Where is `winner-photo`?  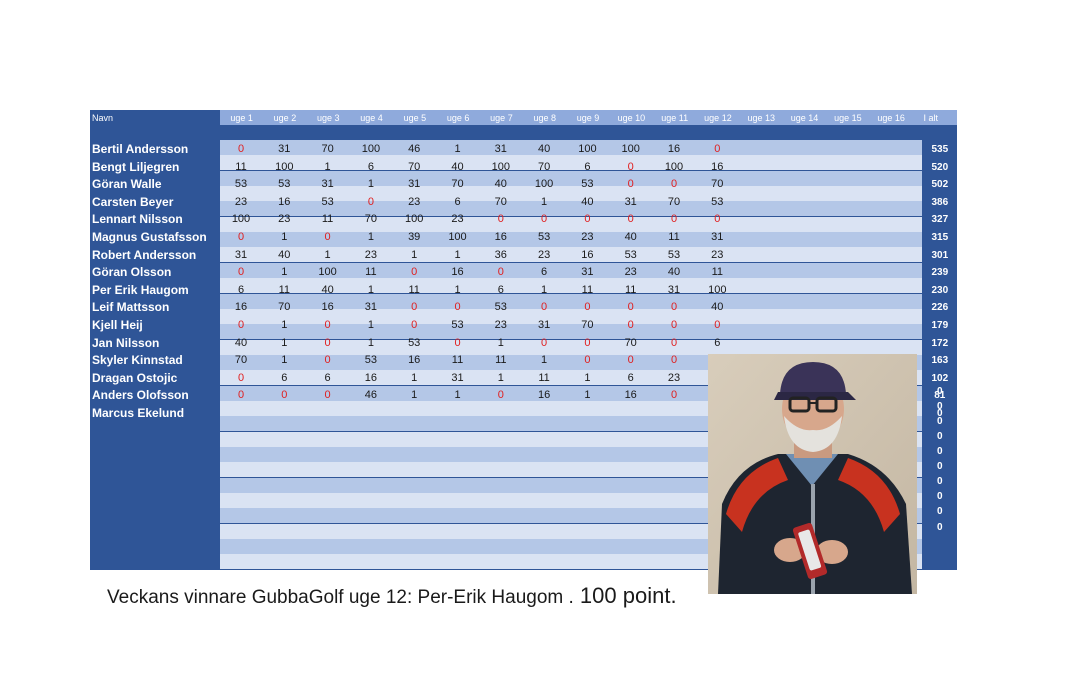
winner-photo is located at coordinates (812, 474).